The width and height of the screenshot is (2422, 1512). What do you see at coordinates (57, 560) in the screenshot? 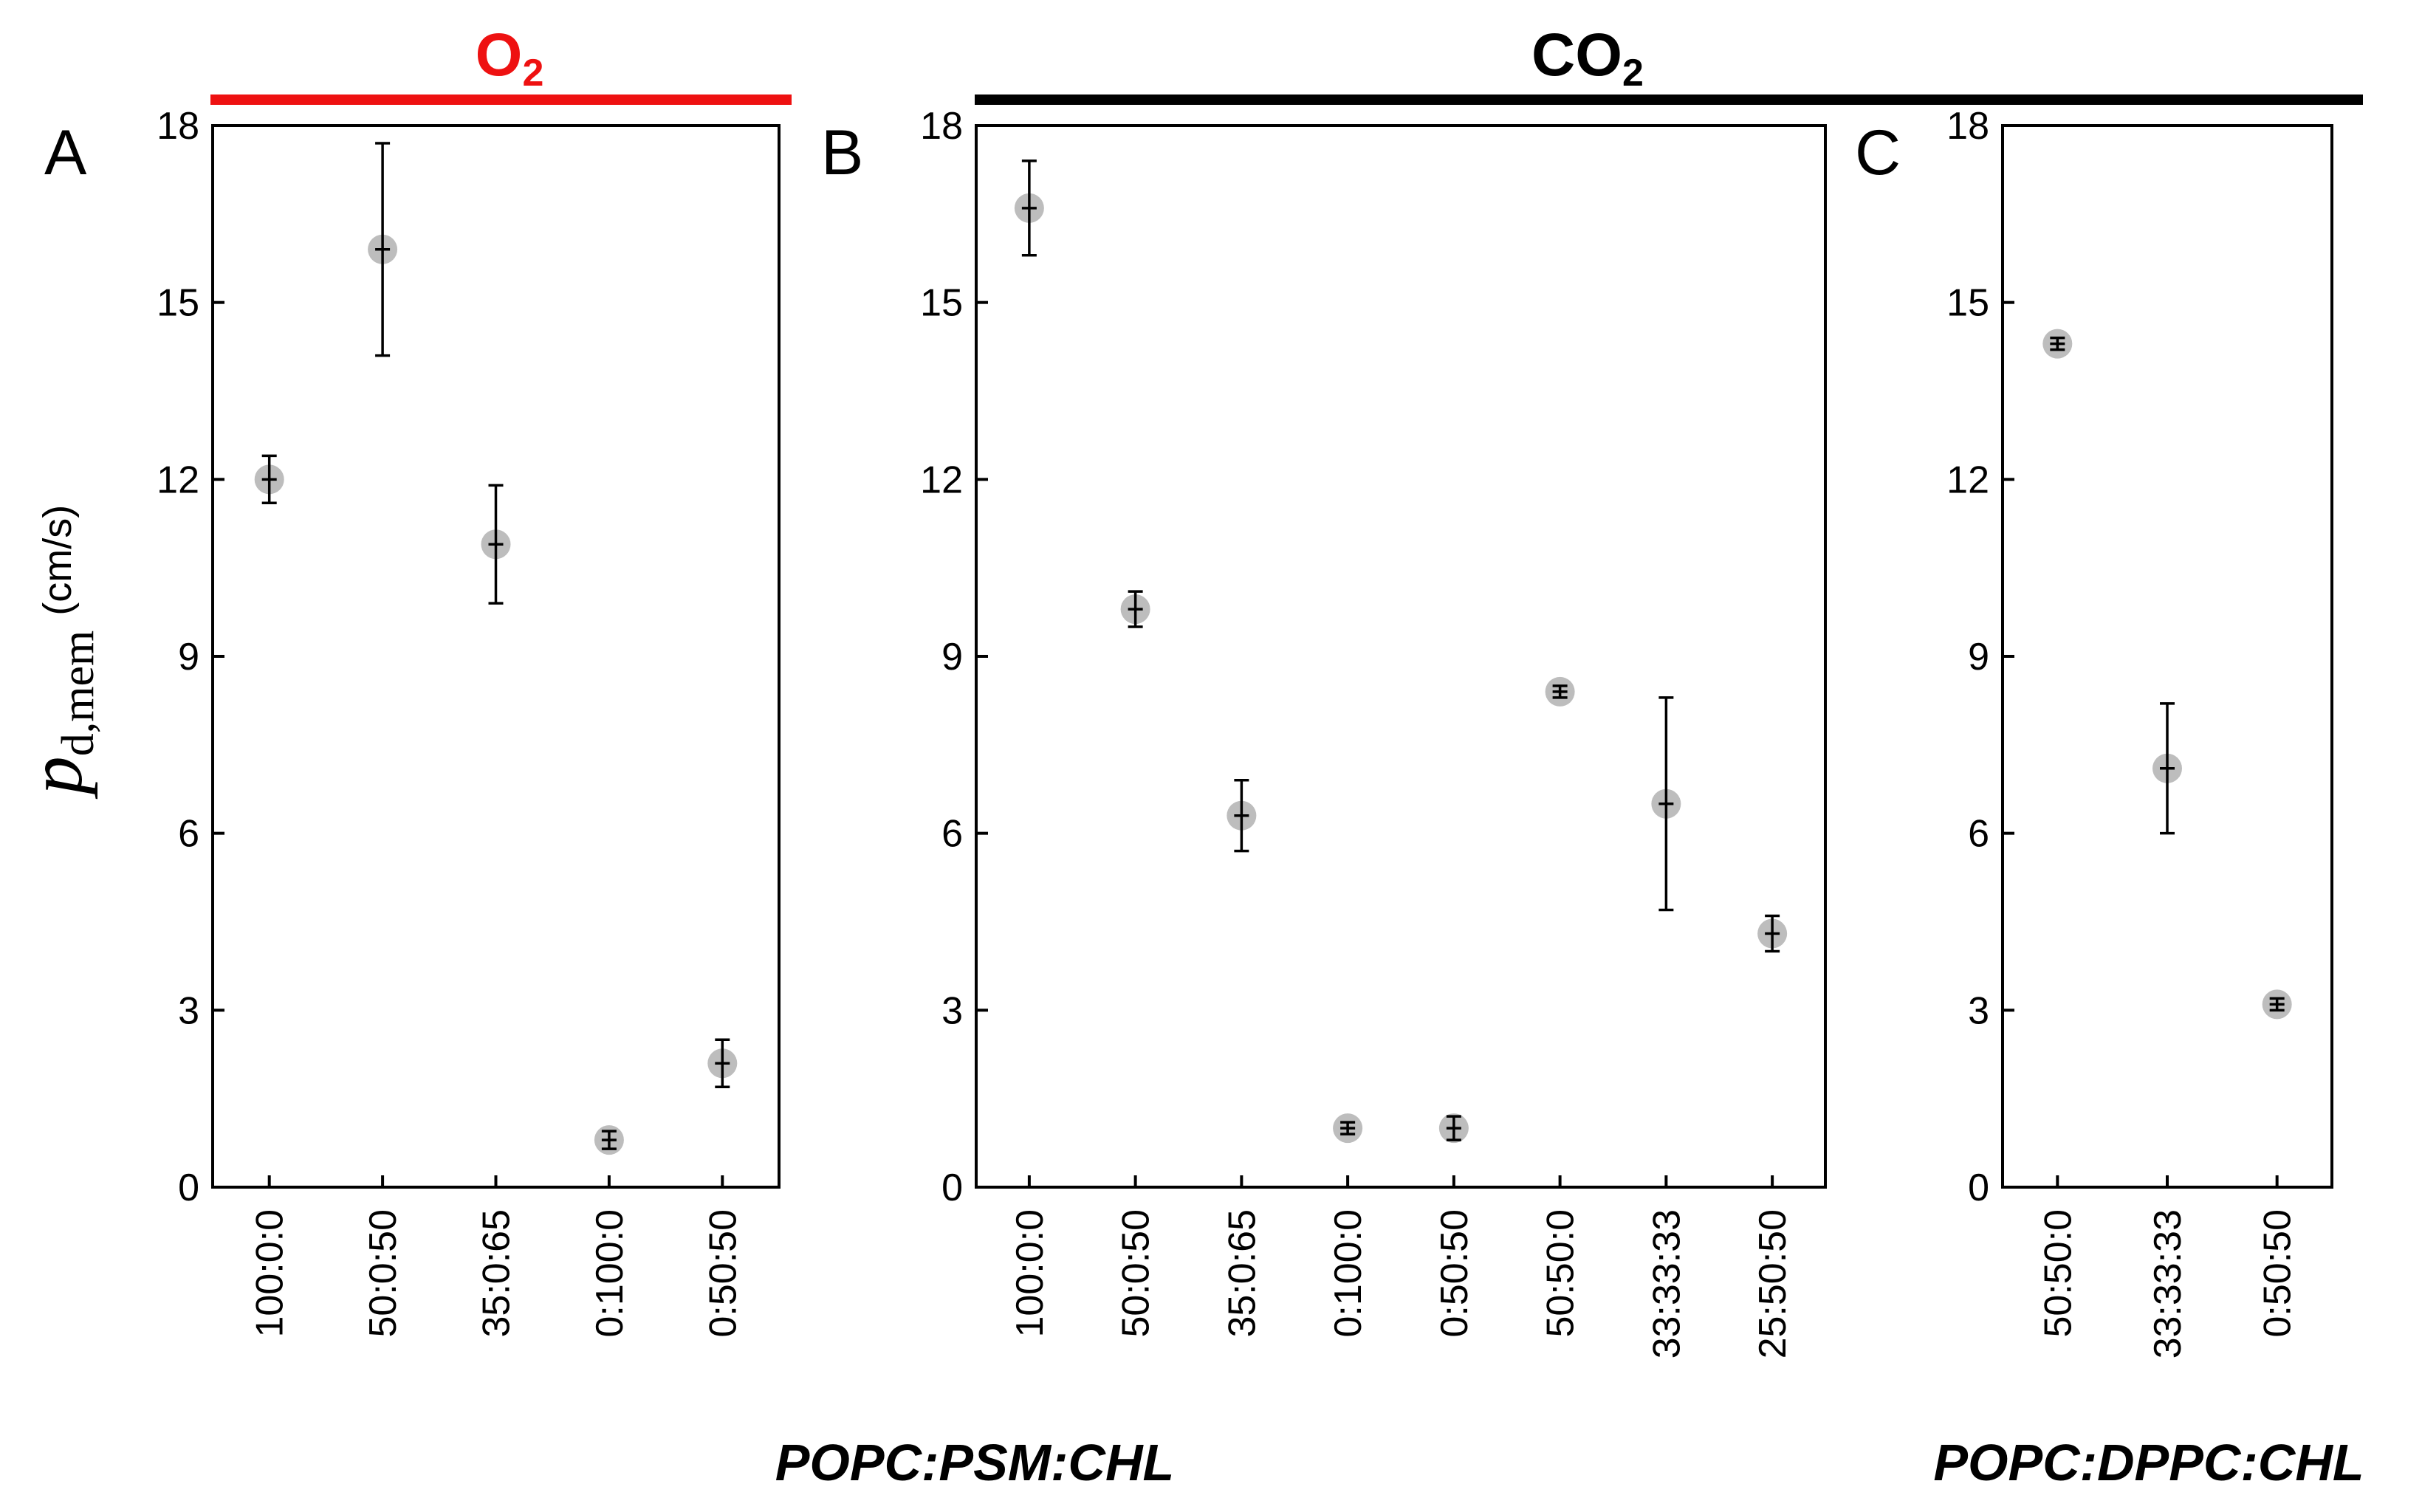
I see `y-axis-label-unit: (cm/s)` at bounding box center [57, 560].